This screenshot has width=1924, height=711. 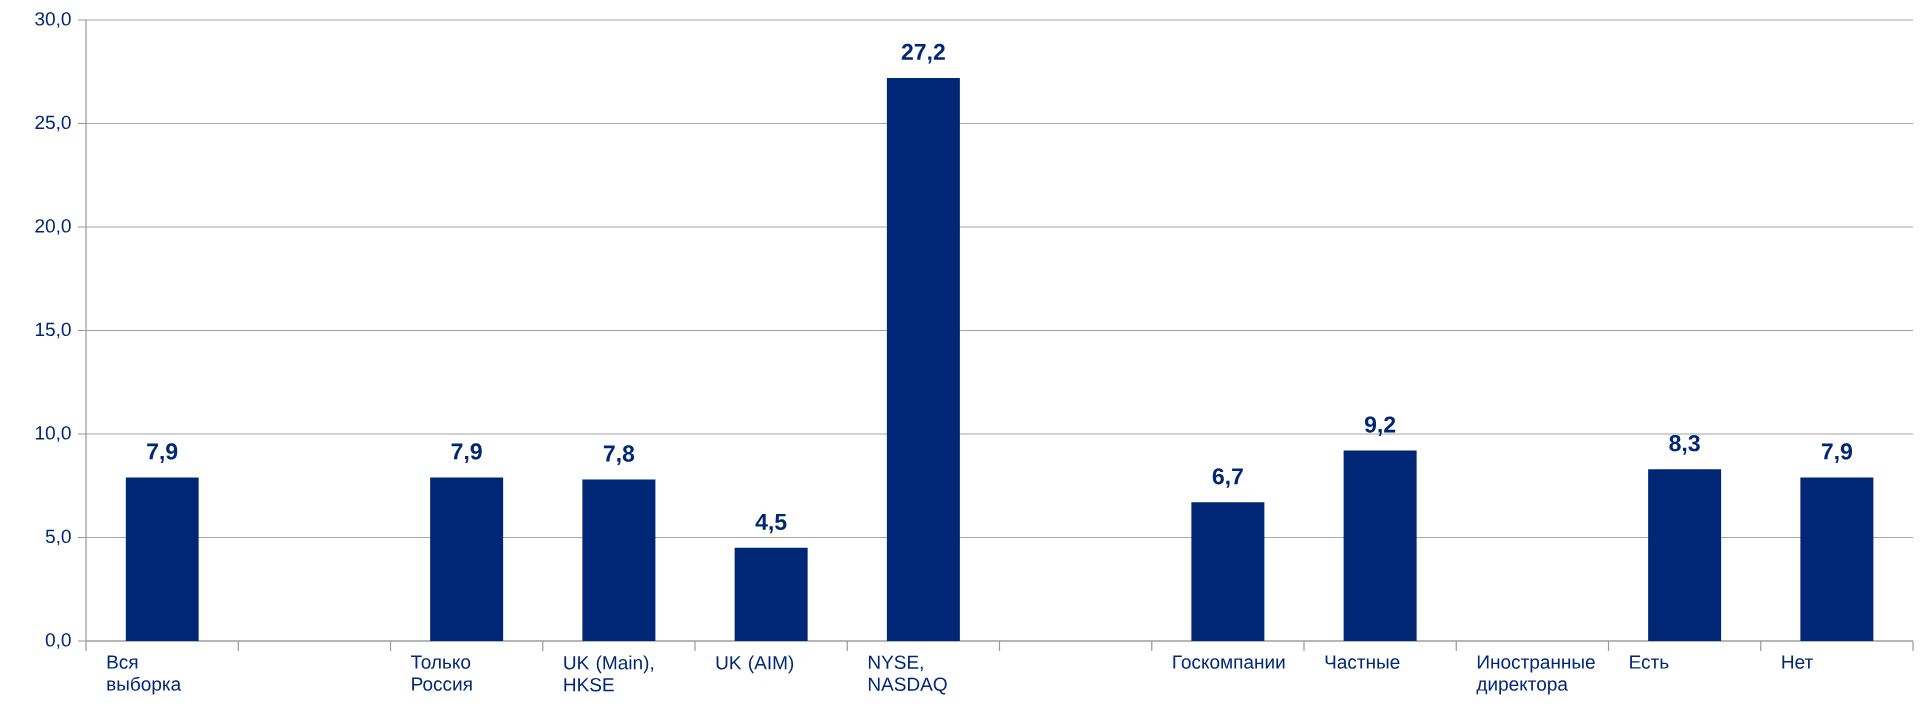 I want to click on x-tick-label: NYSE, NASDAQ, so click(x=907, y=675).